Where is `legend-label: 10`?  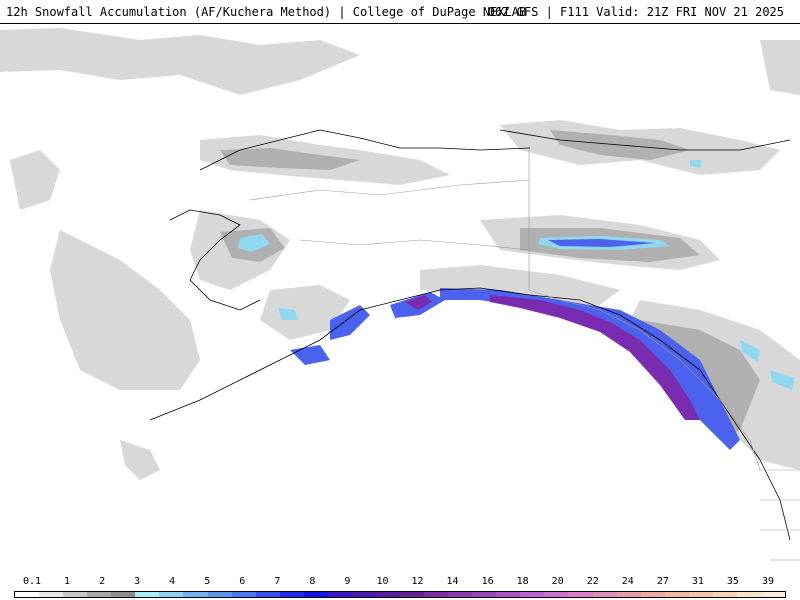
legend-label: 10 is located at coordinates (382, 581).